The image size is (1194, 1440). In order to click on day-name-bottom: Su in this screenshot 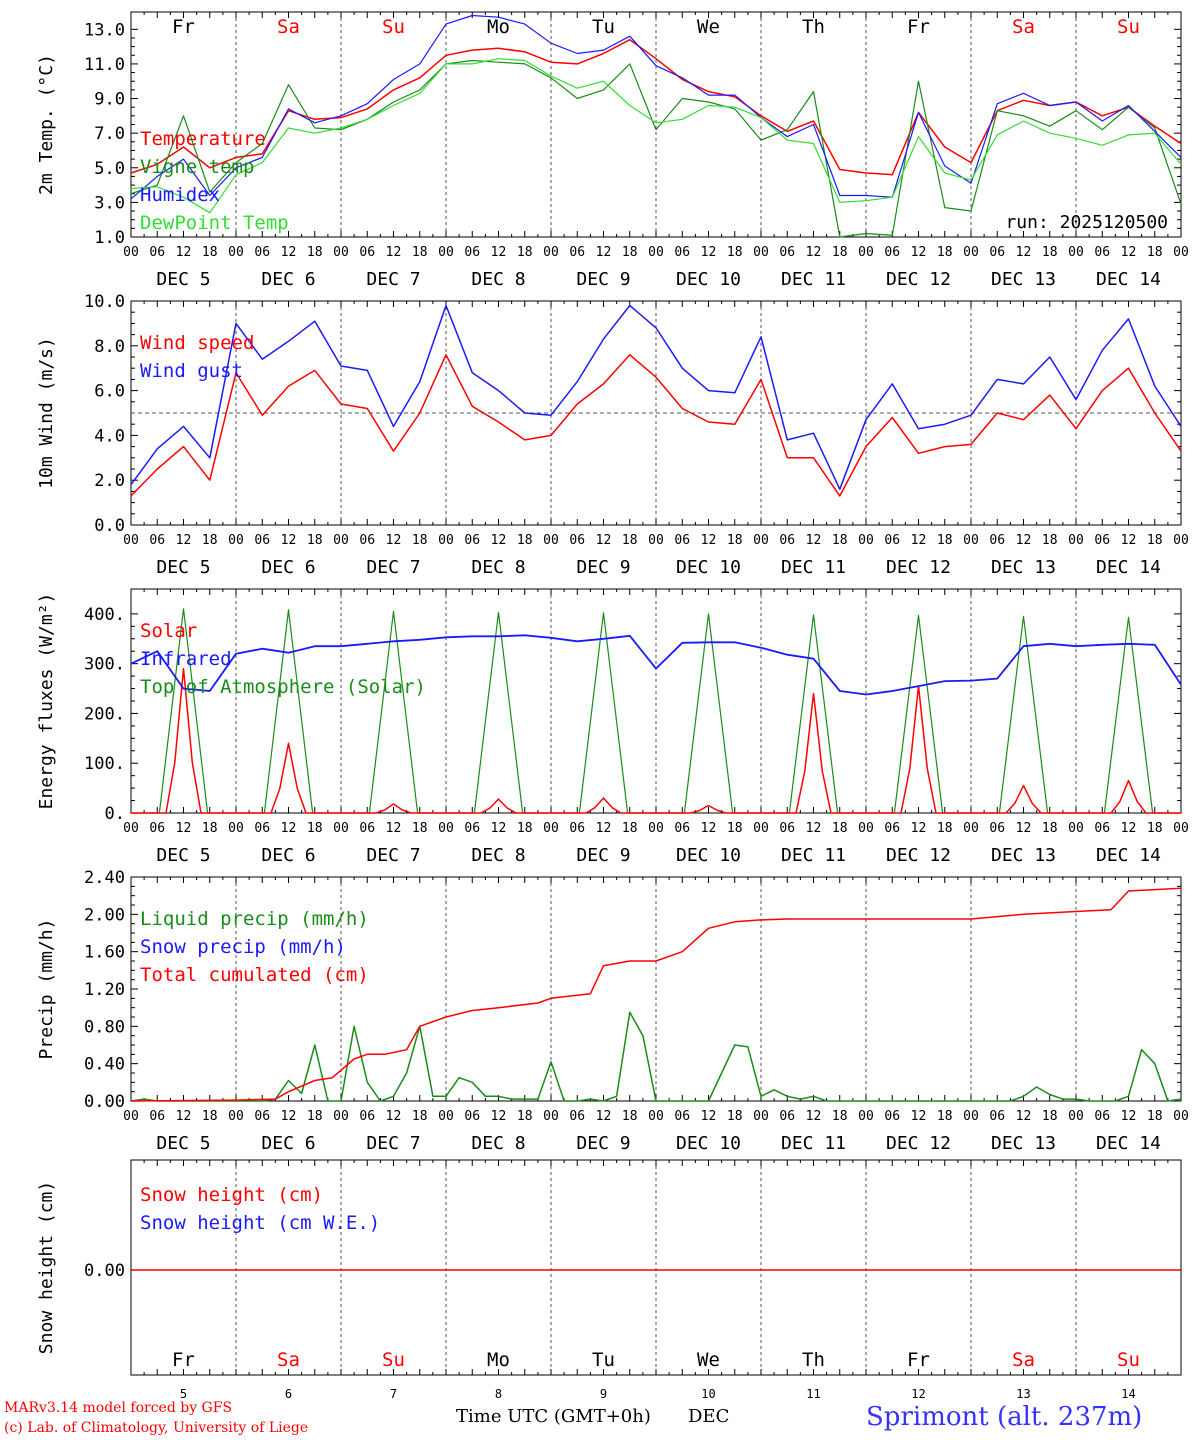, I will do `click(393, 1360)`.